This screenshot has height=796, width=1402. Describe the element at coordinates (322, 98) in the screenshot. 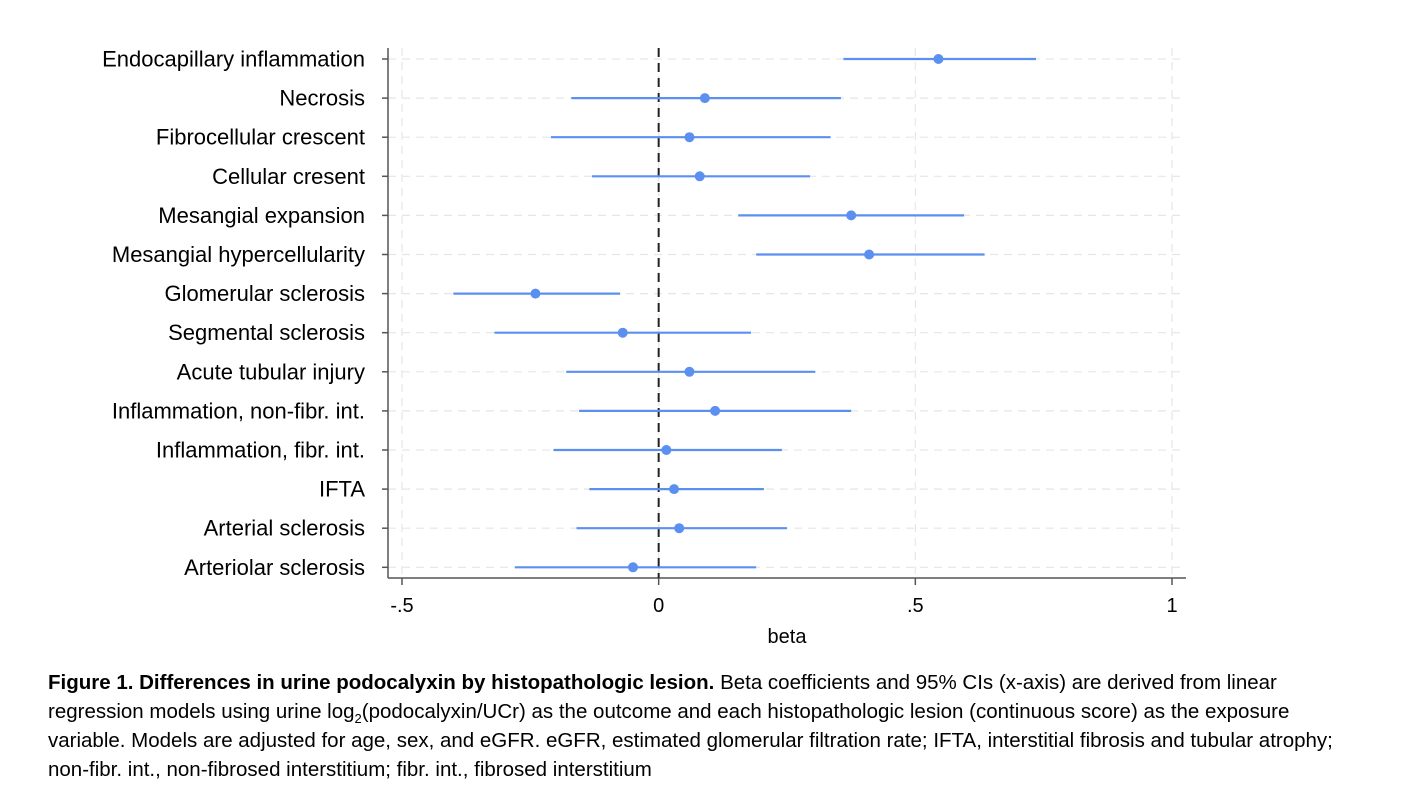

I see `y-tick-label-1: Necrosis` at that location.